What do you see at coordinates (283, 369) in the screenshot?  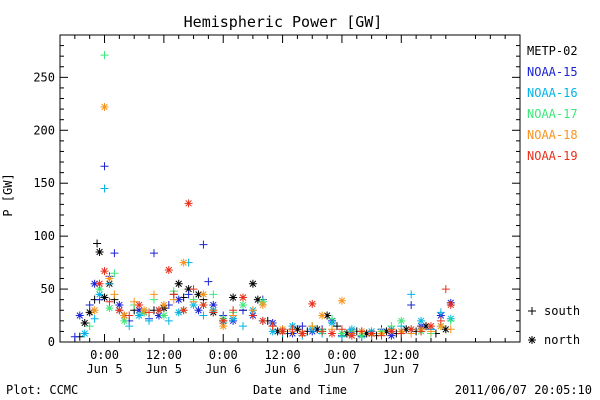 I see `x-tick-date: Jun 6` at bounding box center [283, 369].